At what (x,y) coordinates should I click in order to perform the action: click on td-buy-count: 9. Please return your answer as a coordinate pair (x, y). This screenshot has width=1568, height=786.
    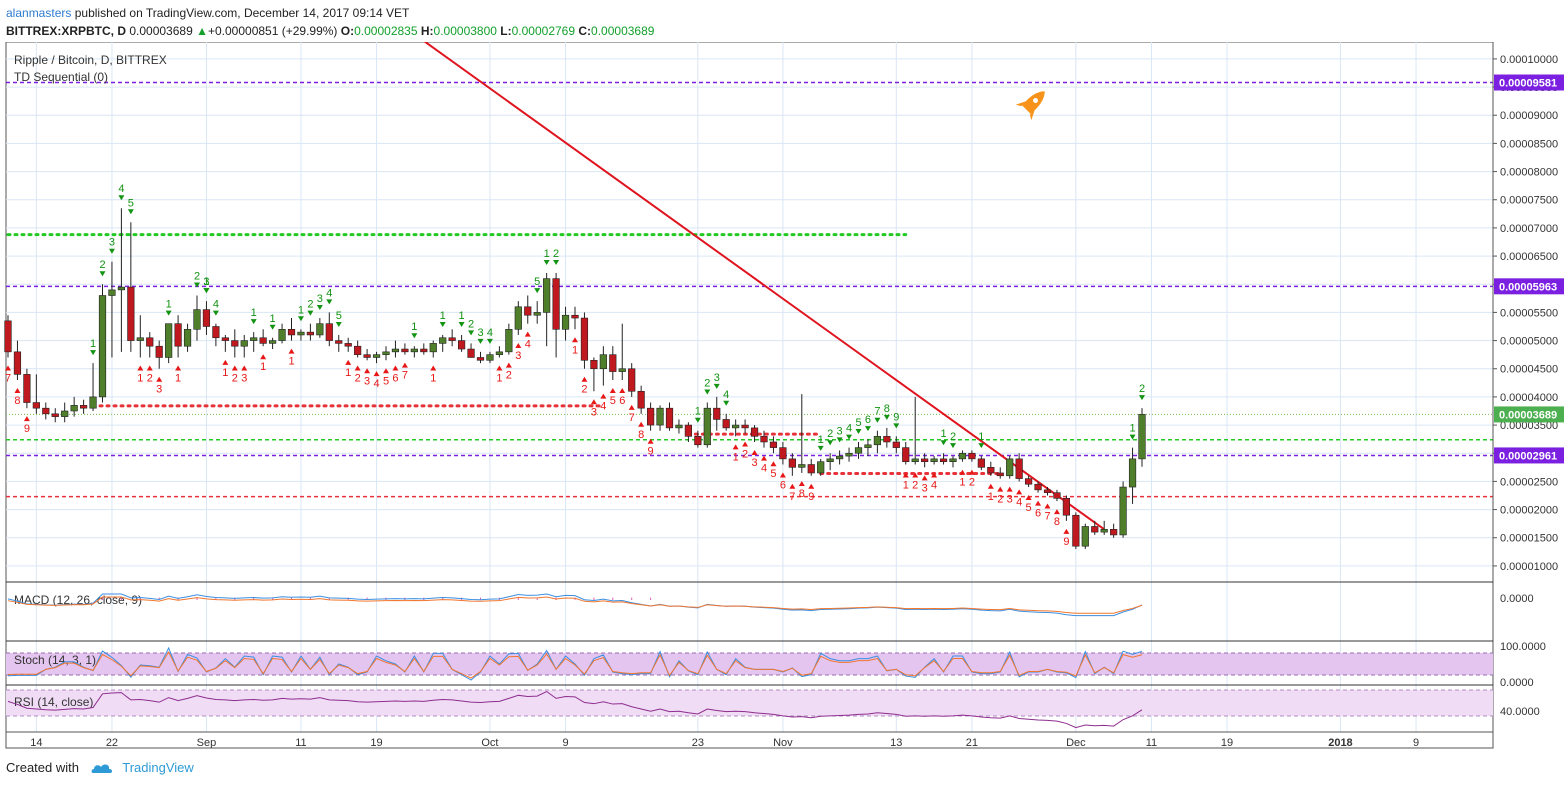
    Looking at the image, I should click on (27, 429).